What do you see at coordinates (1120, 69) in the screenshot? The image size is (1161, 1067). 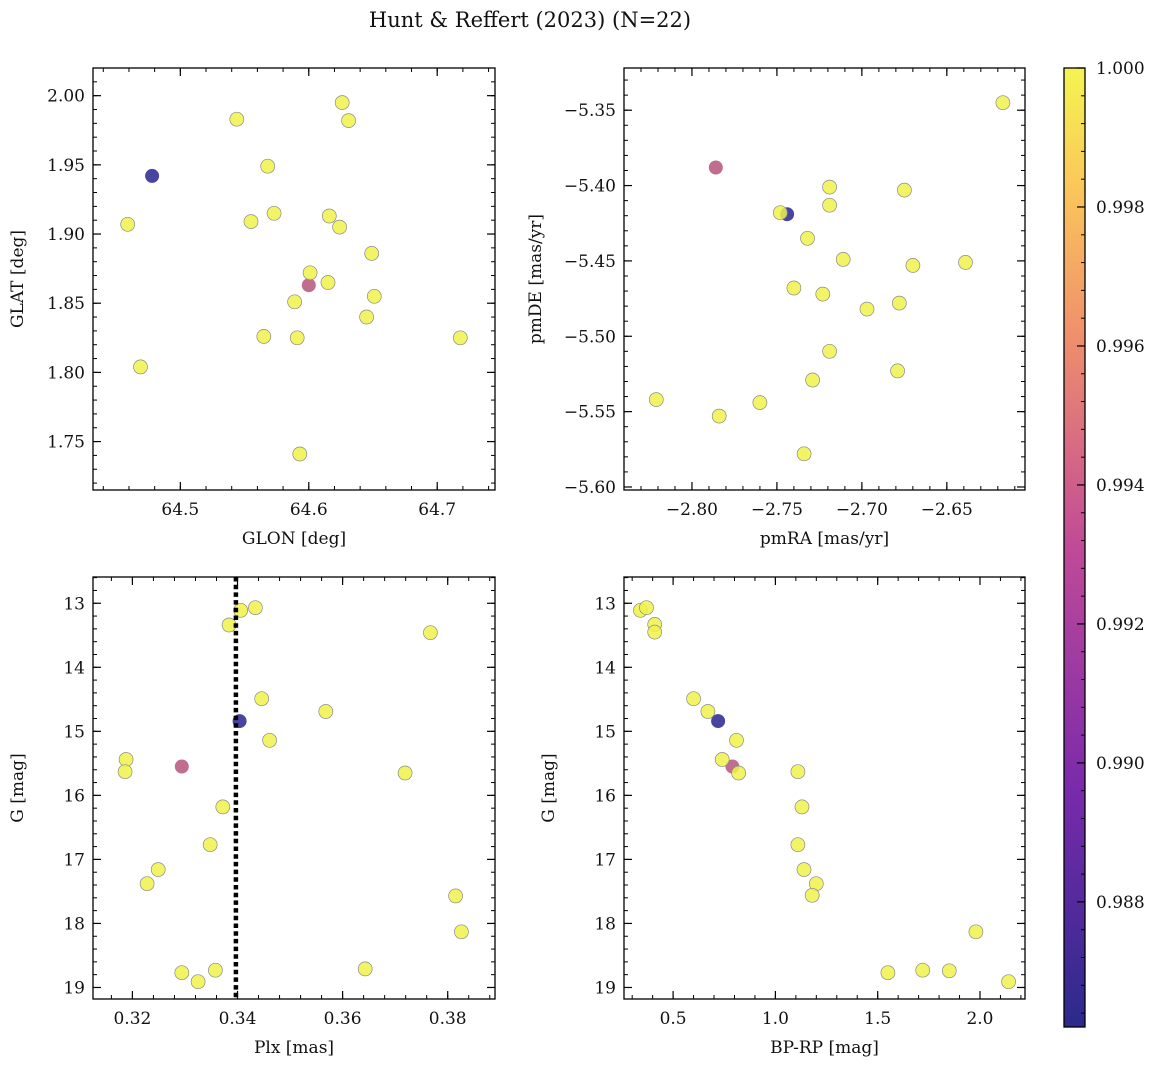 I see `colorbar-tick-label: 1.000` at bounding box center [1120, 69].